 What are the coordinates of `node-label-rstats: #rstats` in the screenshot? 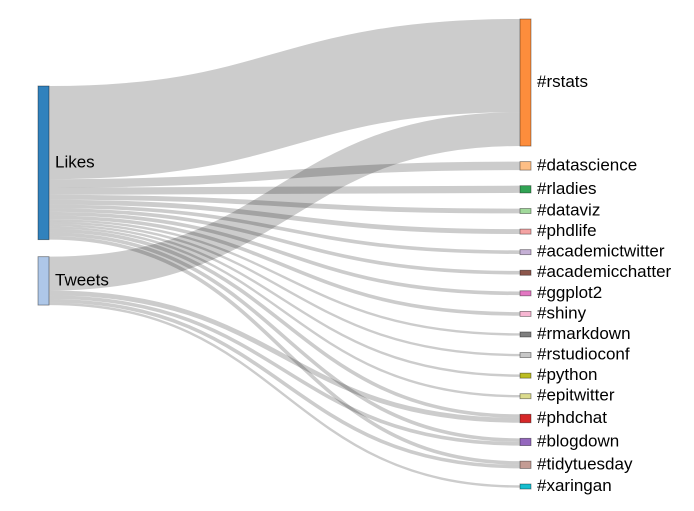 It's located at (562, 81).